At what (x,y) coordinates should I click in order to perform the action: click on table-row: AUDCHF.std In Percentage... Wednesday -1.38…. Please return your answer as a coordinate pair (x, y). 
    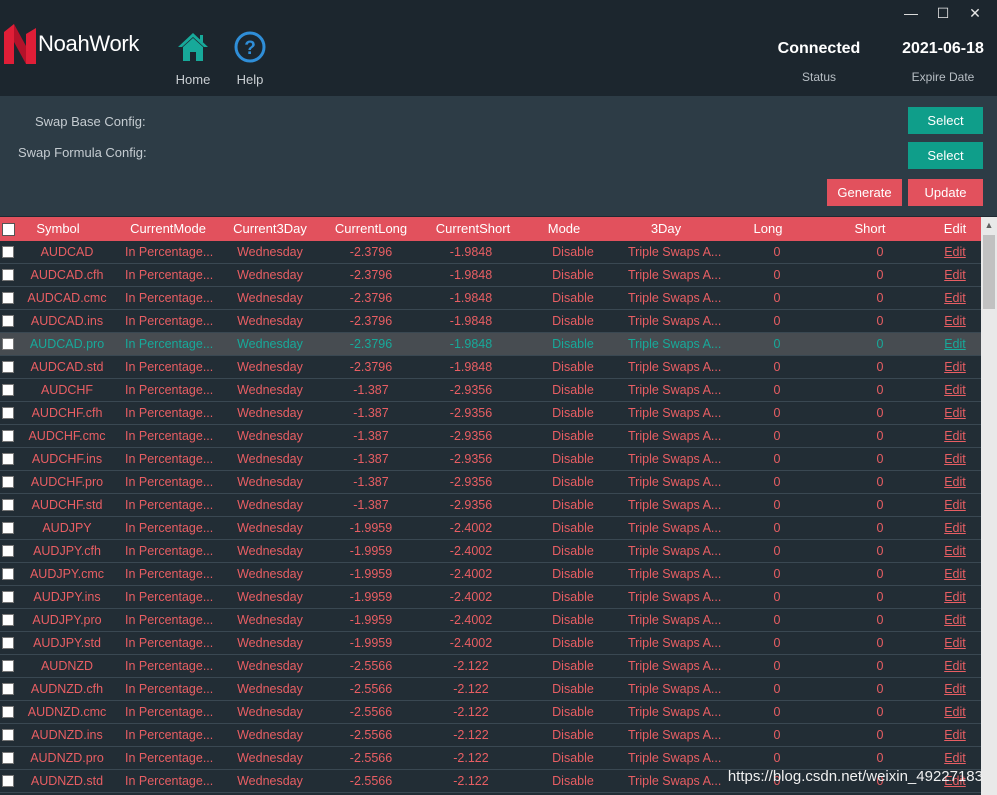
    Looking at the image, I should click on (490, 505).